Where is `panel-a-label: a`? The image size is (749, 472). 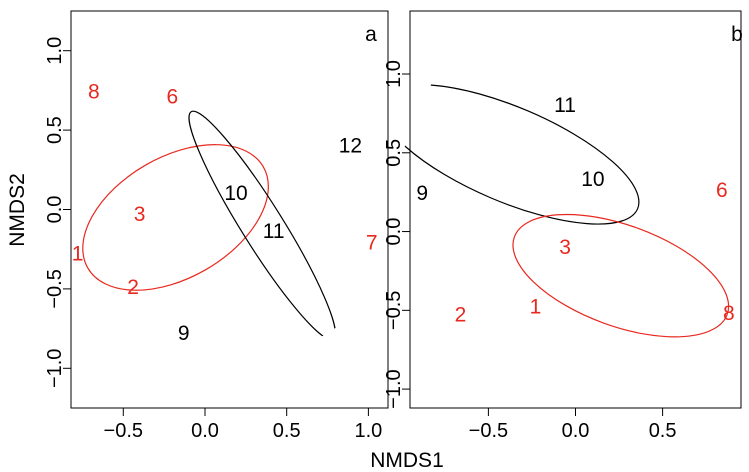 panel-a-label: a is located at coordinates (371, 34).